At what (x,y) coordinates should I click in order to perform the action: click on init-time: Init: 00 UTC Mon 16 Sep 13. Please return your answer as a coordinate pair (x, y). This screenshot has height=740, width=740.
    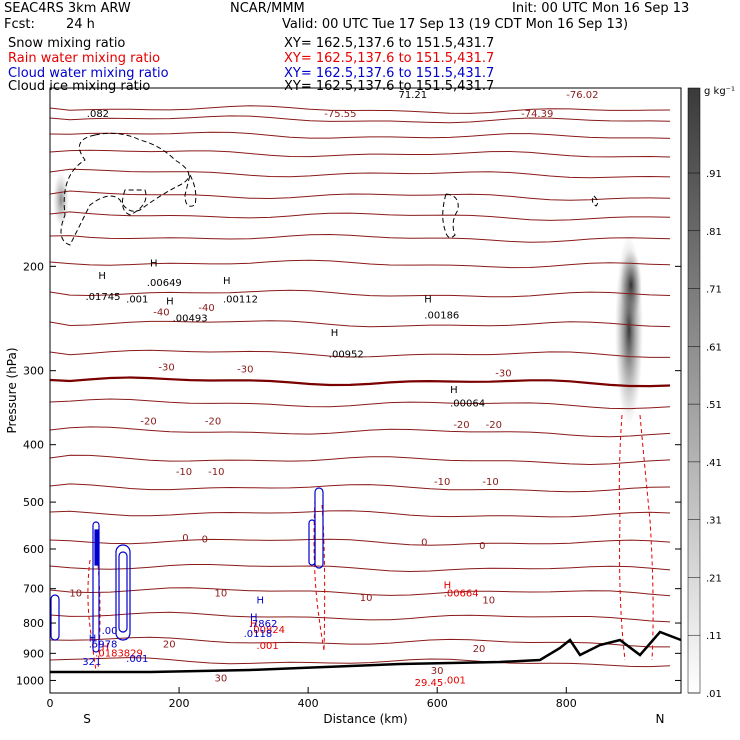
    Looking at the image, I should click on (601, 8).